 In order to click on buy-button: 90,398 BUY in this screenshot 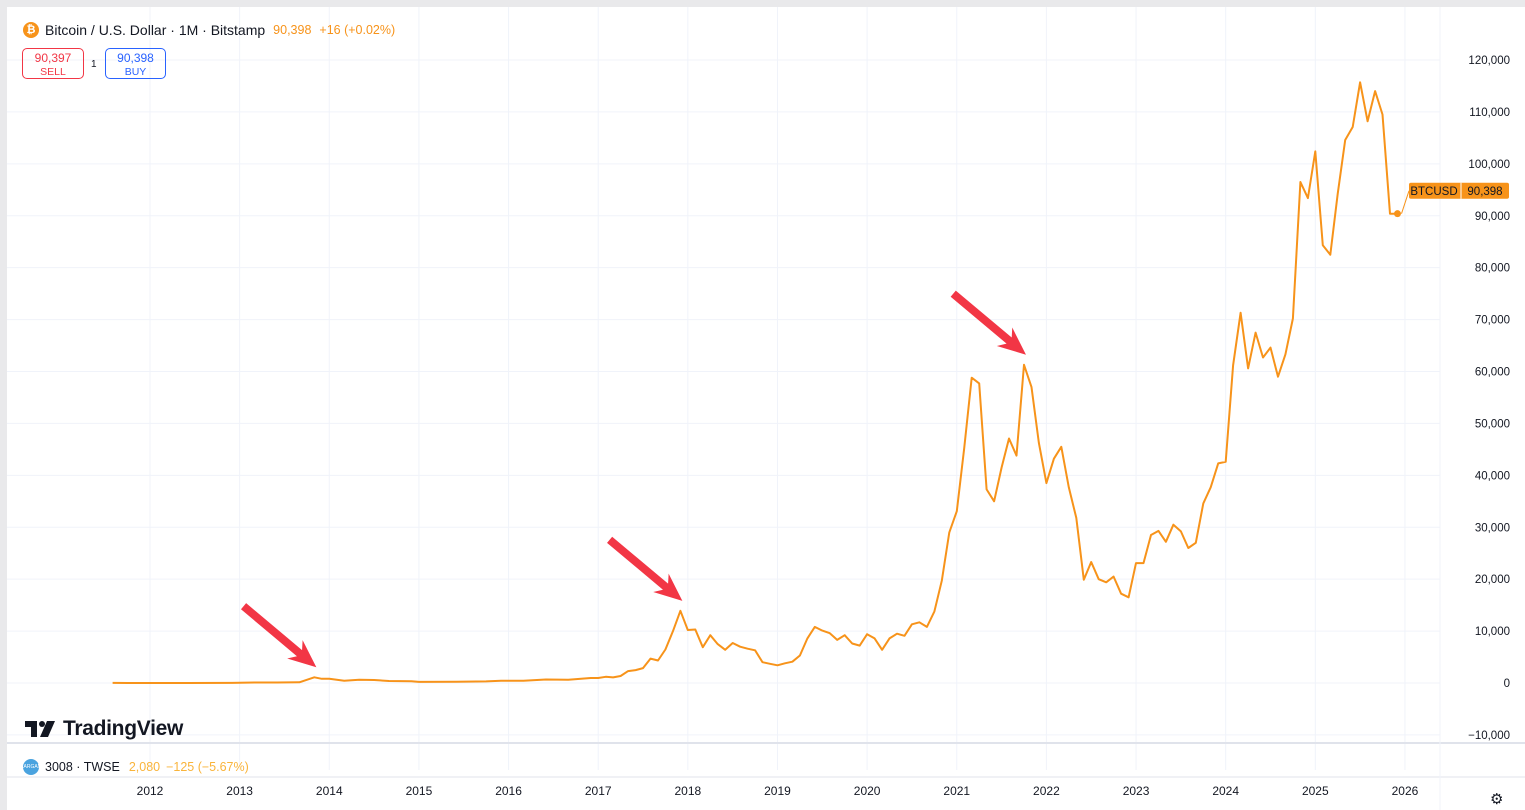, I will do `click(135, 63)`.